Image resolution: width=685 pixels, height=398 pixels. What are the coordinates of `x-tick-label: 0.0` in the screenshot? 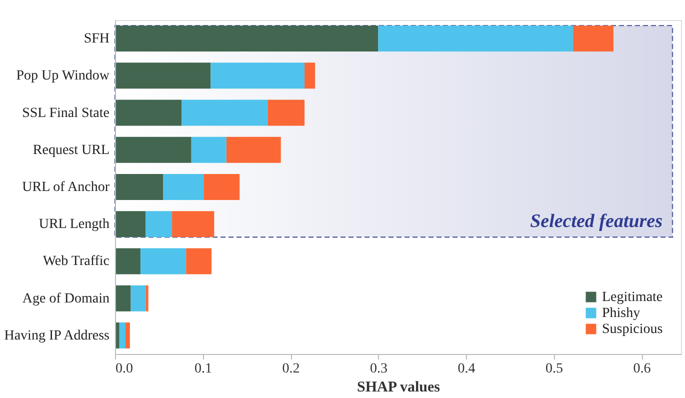 It's located at (124, 369).